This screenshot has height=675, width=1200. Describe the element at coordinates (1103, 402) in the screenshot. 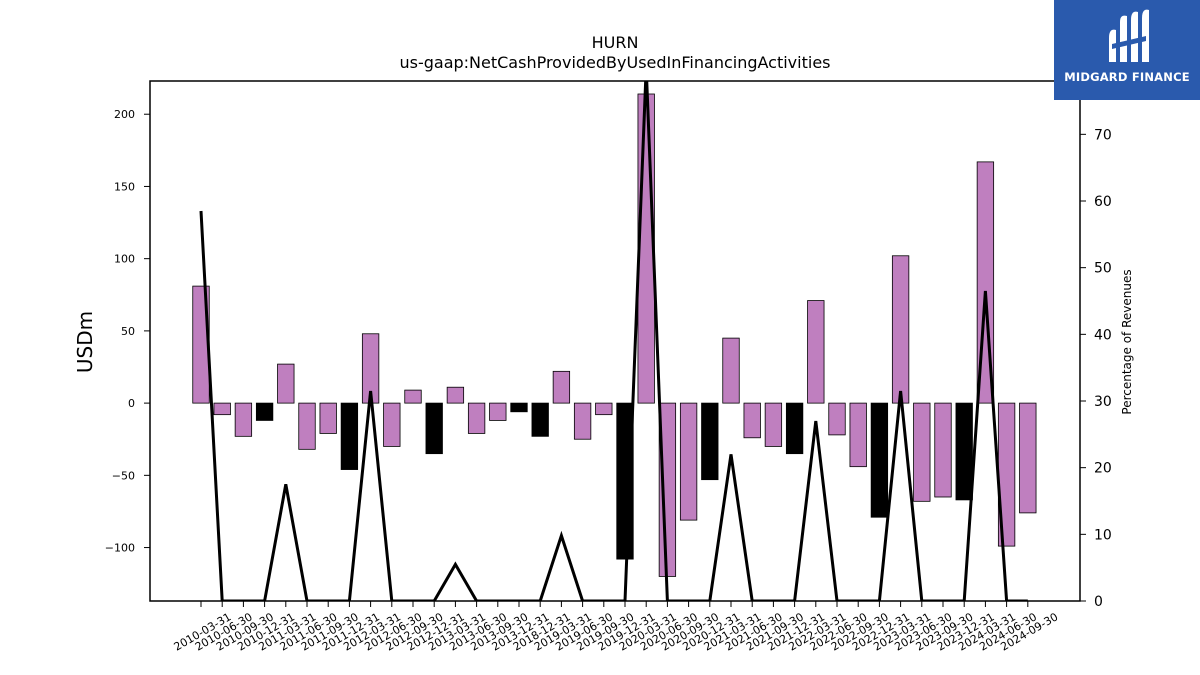

I see `y2-tick-label: 30` at that location.